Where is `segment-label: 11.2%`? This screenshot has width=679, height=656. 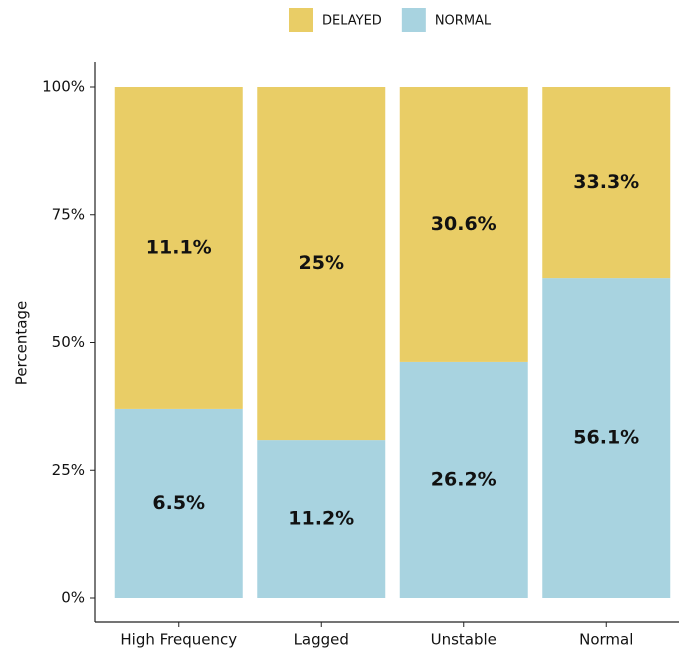 segment-label: 11.2% is located at coordinates (321, 519).